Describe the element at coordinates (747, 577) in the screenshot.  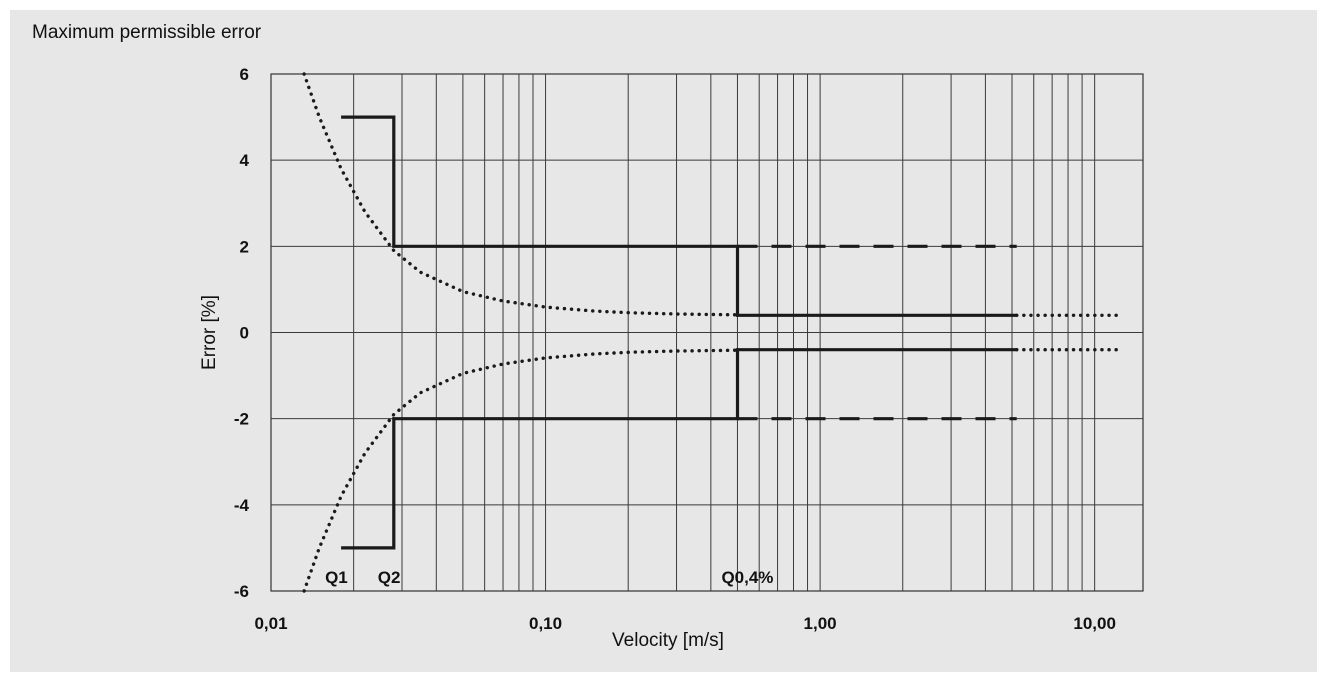
I see `annotation-label: Q0,4%` at that location.